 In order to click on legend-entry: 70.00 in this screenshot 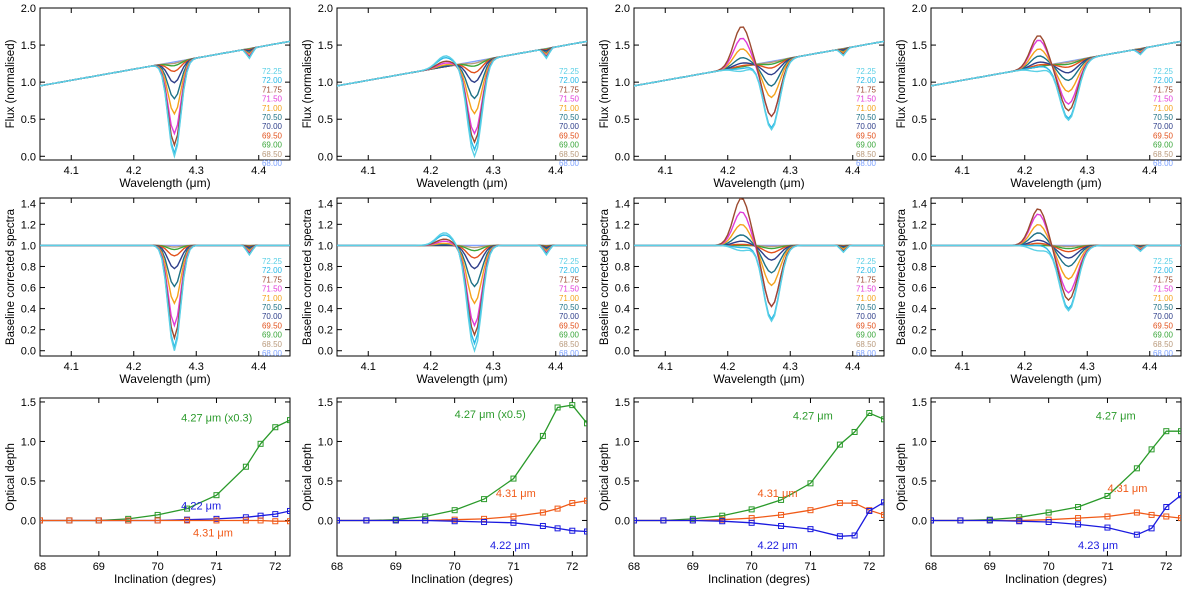, I will do `click(569, 316)`.